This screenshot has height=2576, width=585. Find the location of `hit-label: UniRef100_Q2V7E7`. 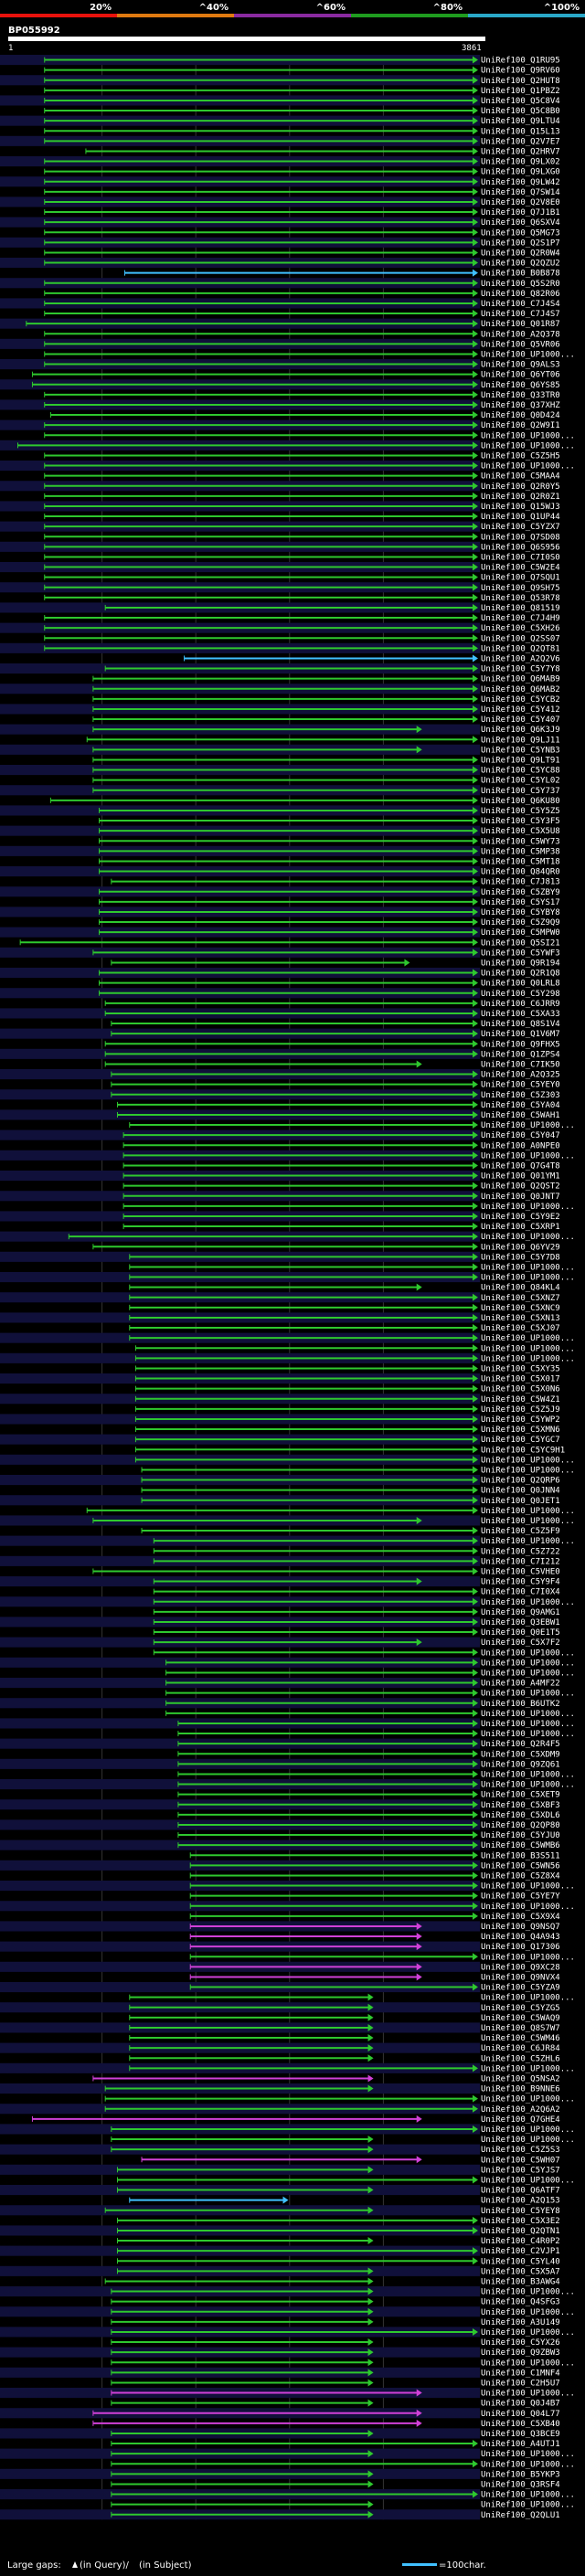

hit-label: UniRef100_Q2V7E7 is located at coordinates (520, 141).